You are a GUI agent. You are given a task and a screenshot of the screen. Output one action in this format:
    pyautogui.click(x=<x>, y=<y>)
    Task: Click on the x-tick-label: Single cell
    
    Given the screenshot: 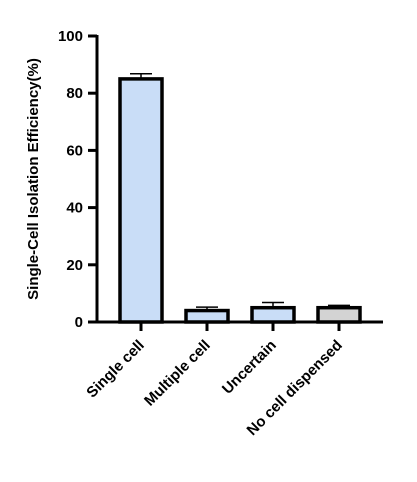 What is the action you would take?
    pyautogui.click(x=115, y=369)
    